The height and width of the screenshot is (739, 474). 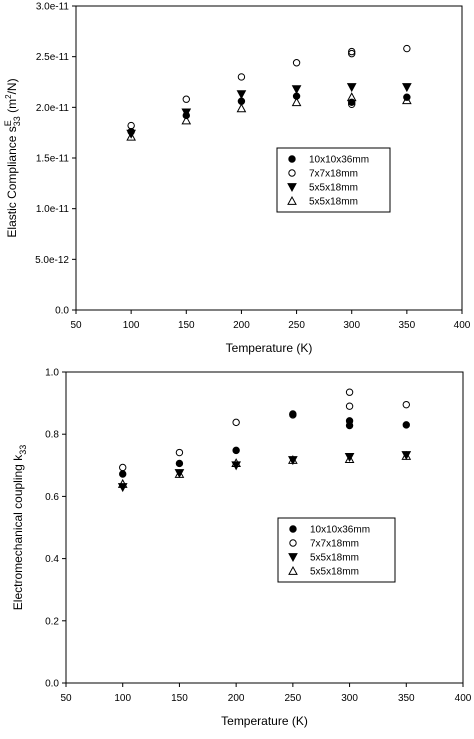 I want to click on y-axis-title-main: Elastic Compliance s, so click(x=12, y=181).